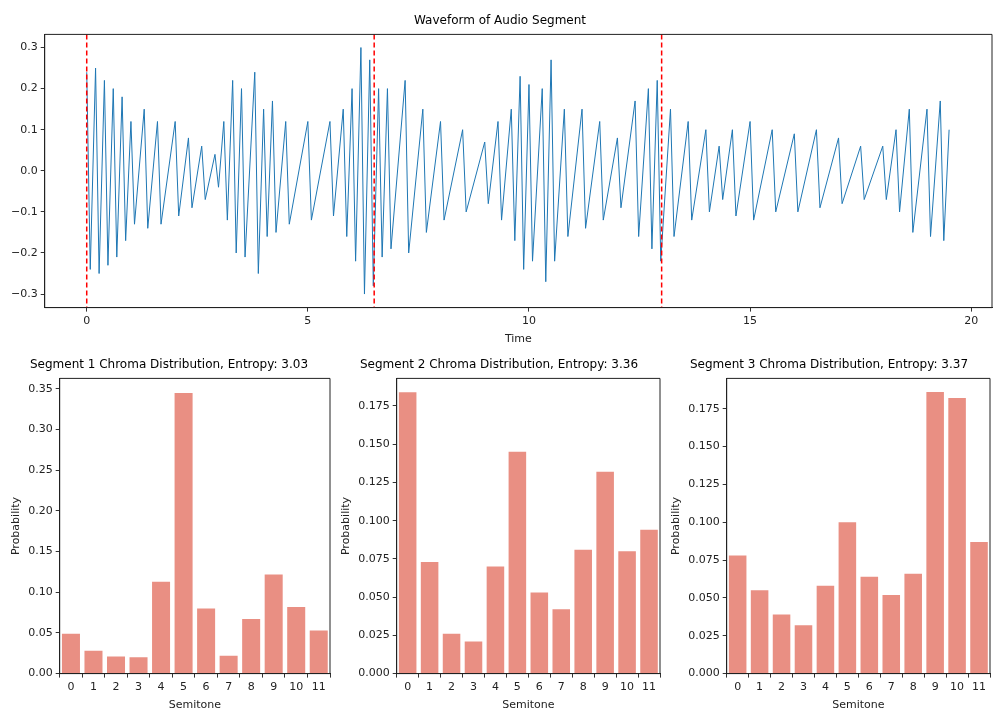 The image size is (1008, 720). I want to click on y-tick-label: 0.05, so click(40, 632).